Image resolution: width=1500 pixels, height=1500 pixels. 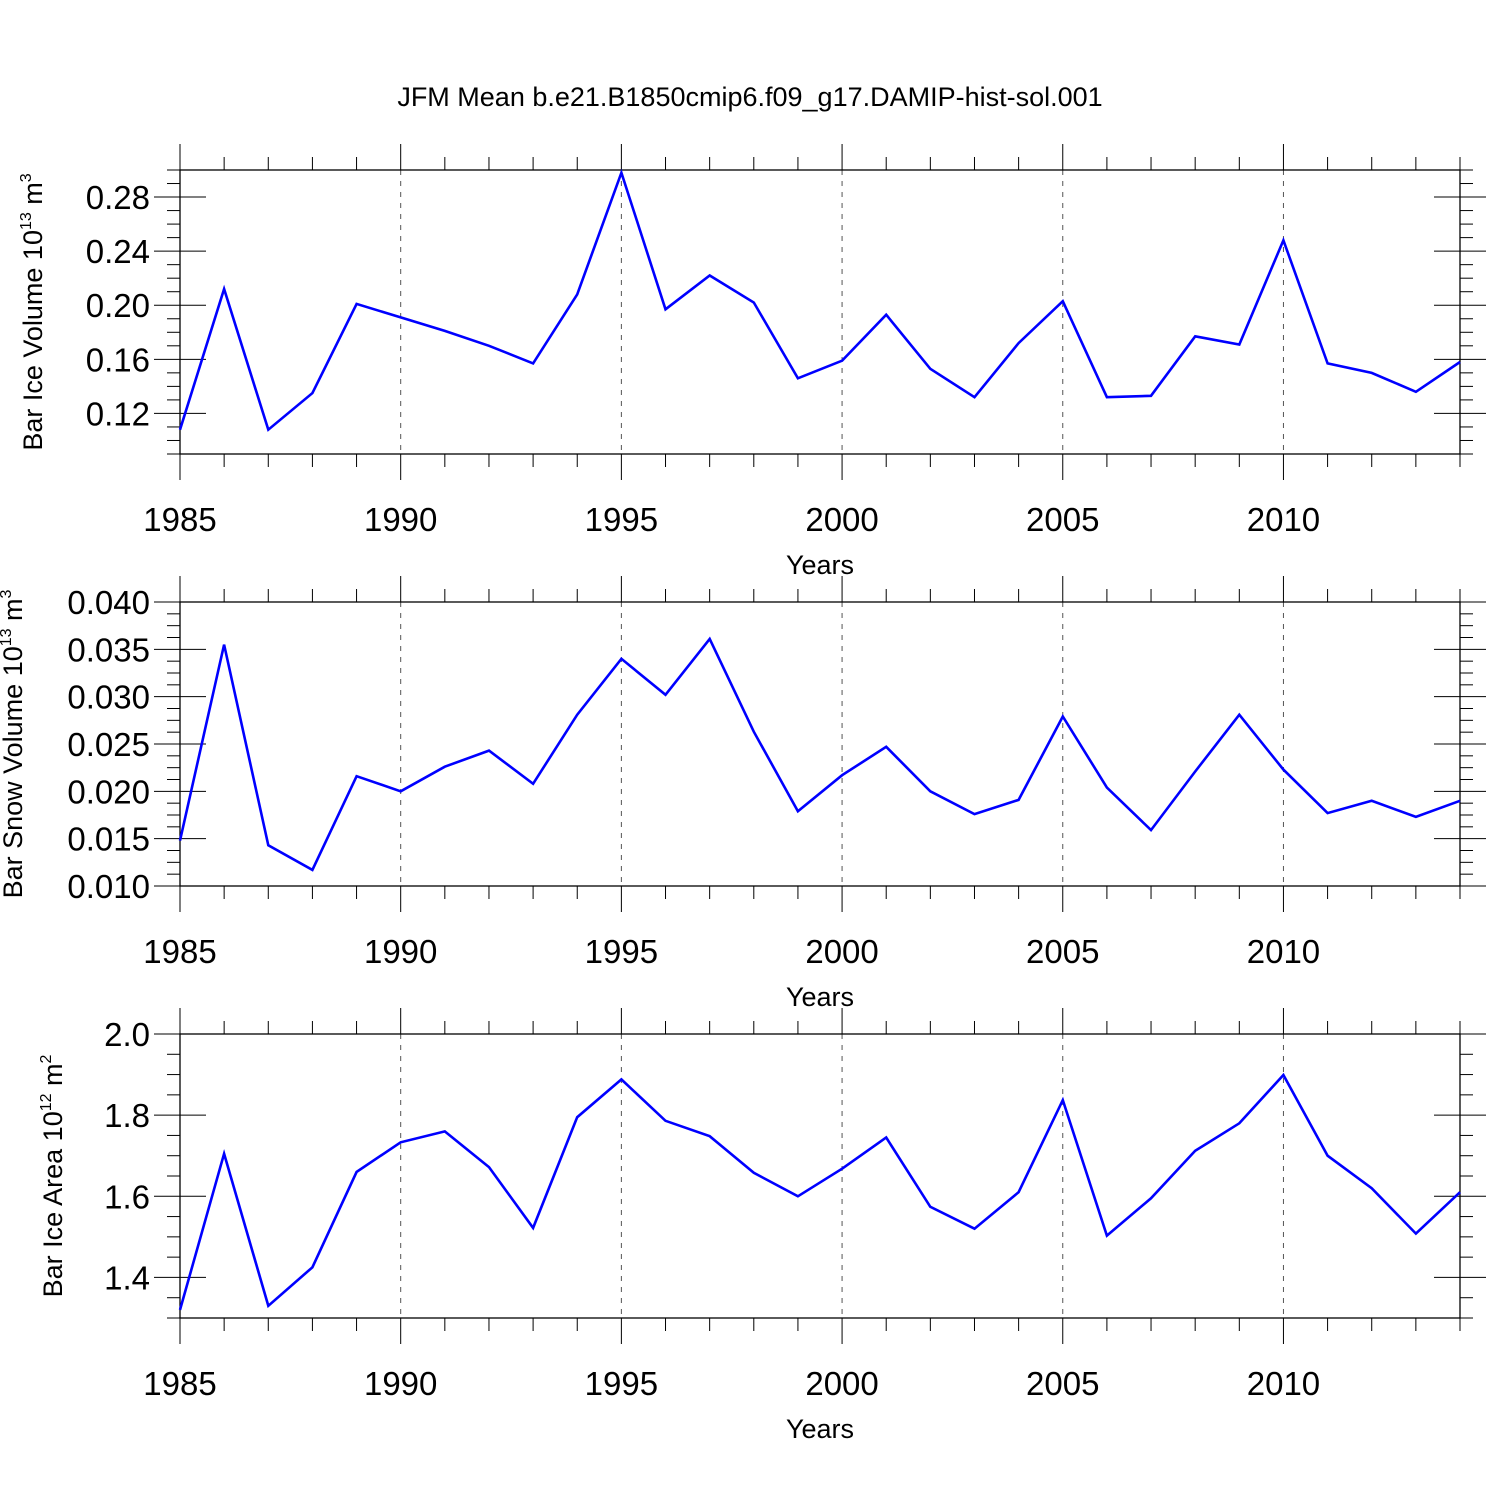 I want to click on y-tick-label: 0.015, so click(x=108, y=839).